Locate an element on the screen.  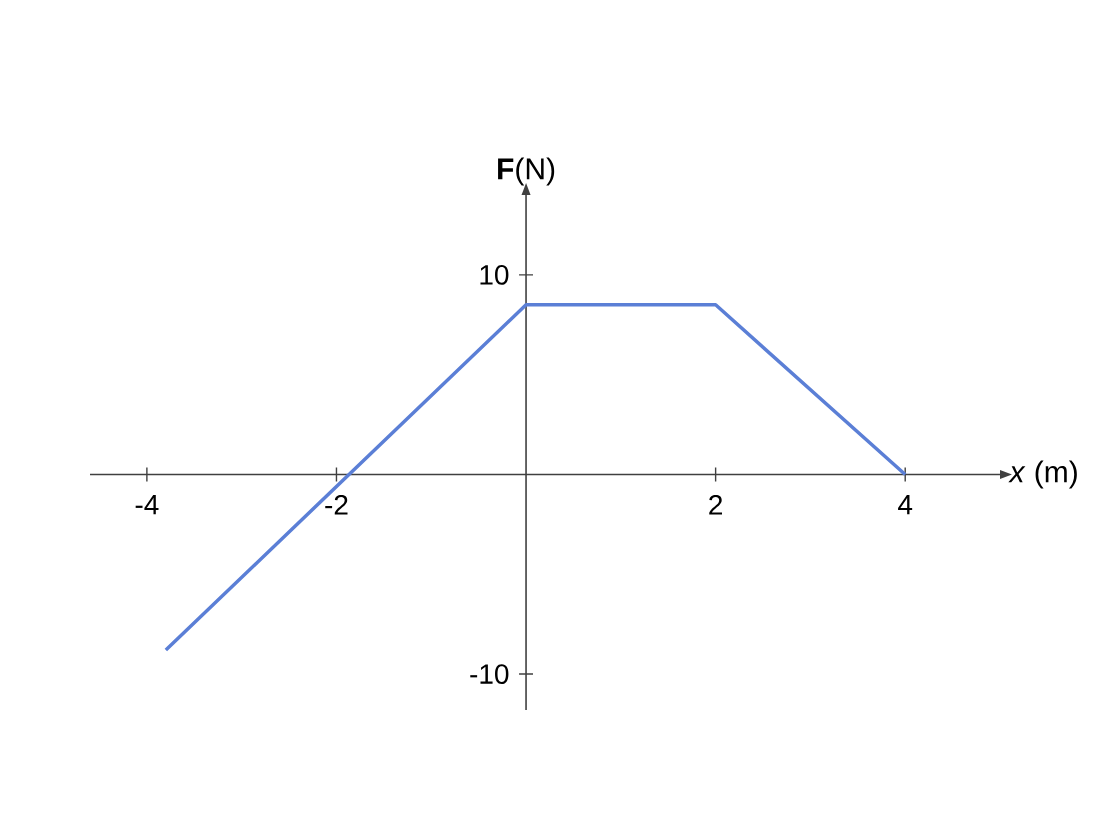
x-tick-label: 4 is located at coordinates (905, 504).